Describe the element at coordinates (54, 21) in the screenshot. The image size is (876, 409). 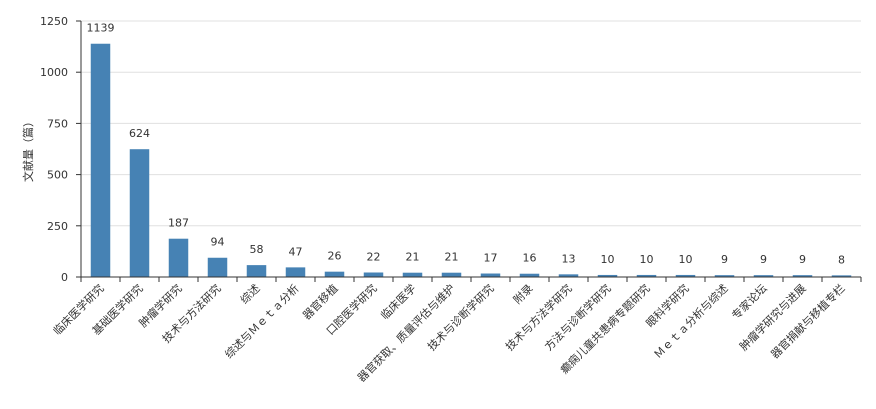
I see `y-tick-label: 1250` at that location.